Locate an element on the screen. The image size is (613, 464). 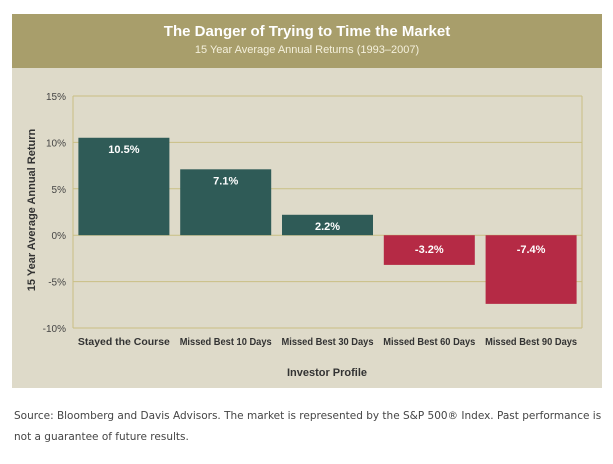
value-label-stayed-the-course: 10.5% is located at coordinates (123, 150).